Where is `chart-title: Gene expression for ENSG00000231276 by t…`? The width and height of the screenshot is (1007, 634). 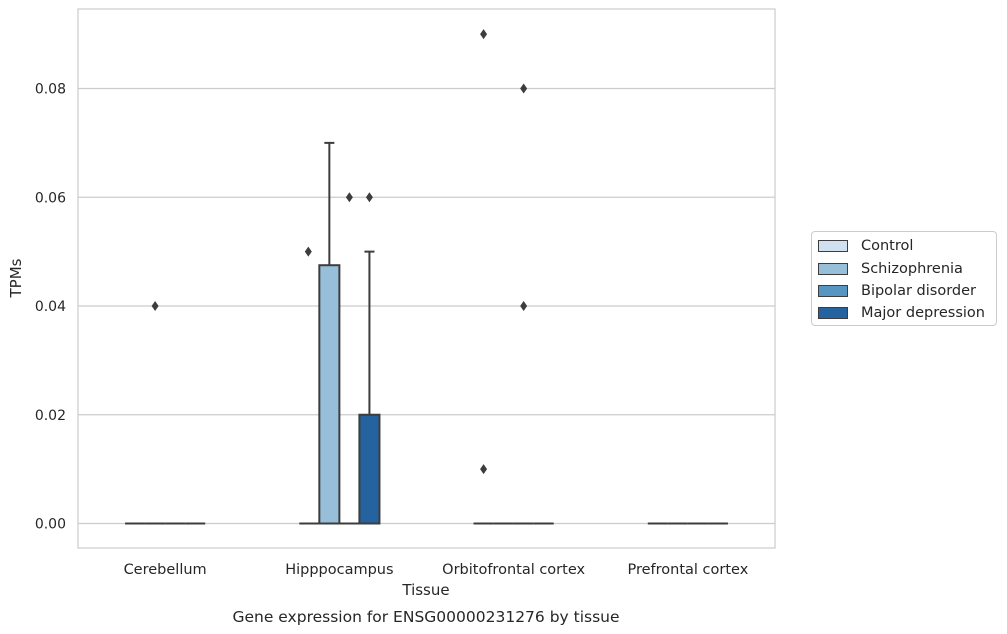
chart-title: Gene expression for ENSG00000231276 by t… is located at coordinates (425, 617).